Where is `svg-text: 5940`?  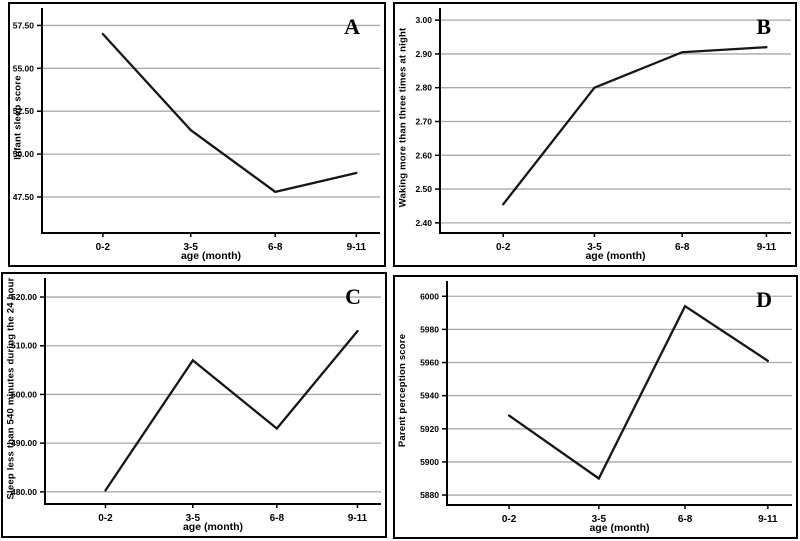 svg-text: 5940 is located at coordinates (429, 396).